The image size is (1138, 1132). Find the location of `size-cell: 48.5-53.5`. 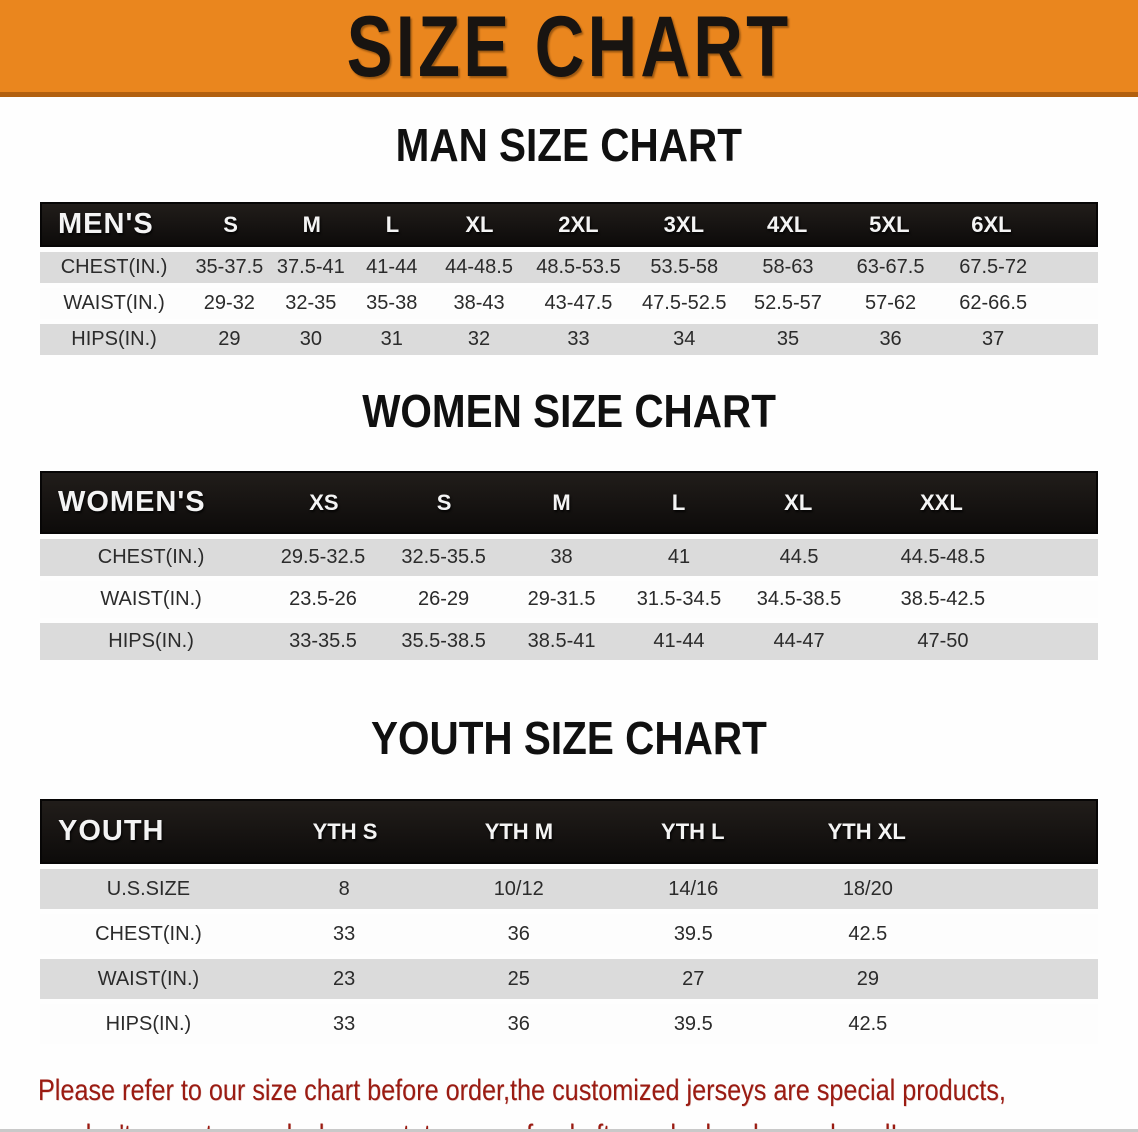

size-cell: 48.5-53.5 is located at coordinates (578, 267).